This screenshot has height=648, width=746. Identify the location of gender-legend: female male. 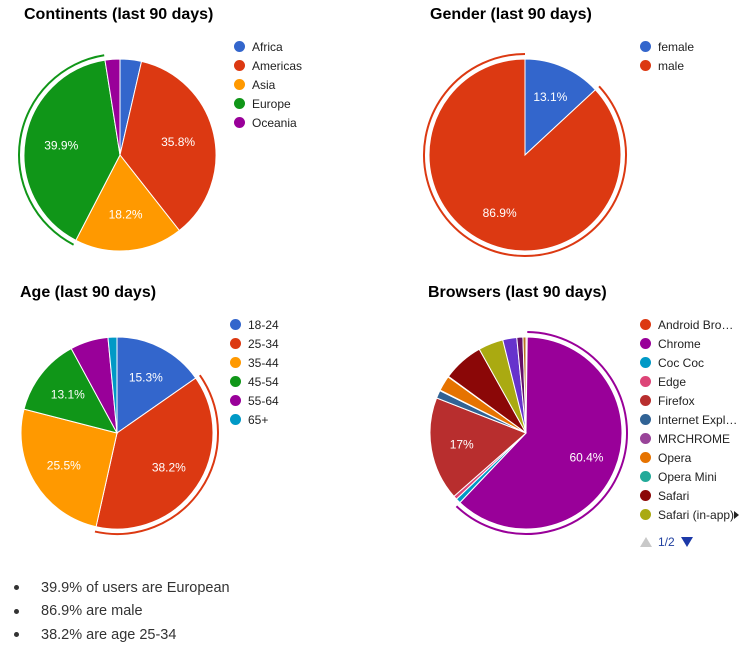
(667, 56).